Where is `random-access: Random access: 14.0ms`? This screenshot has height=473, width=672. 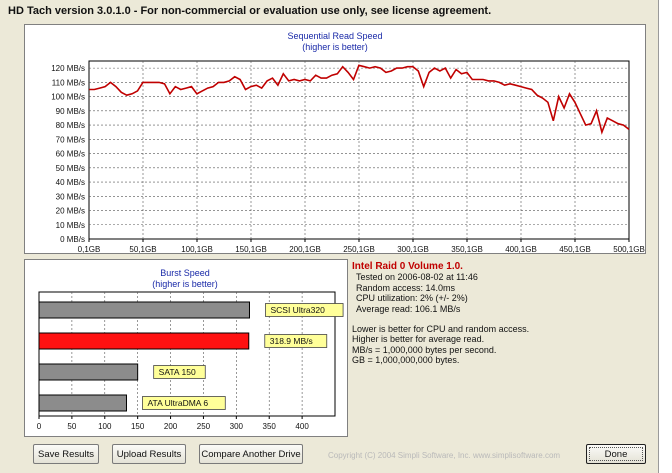
random-access: Random access: 14.0ms is located at coordinates (406, 287).